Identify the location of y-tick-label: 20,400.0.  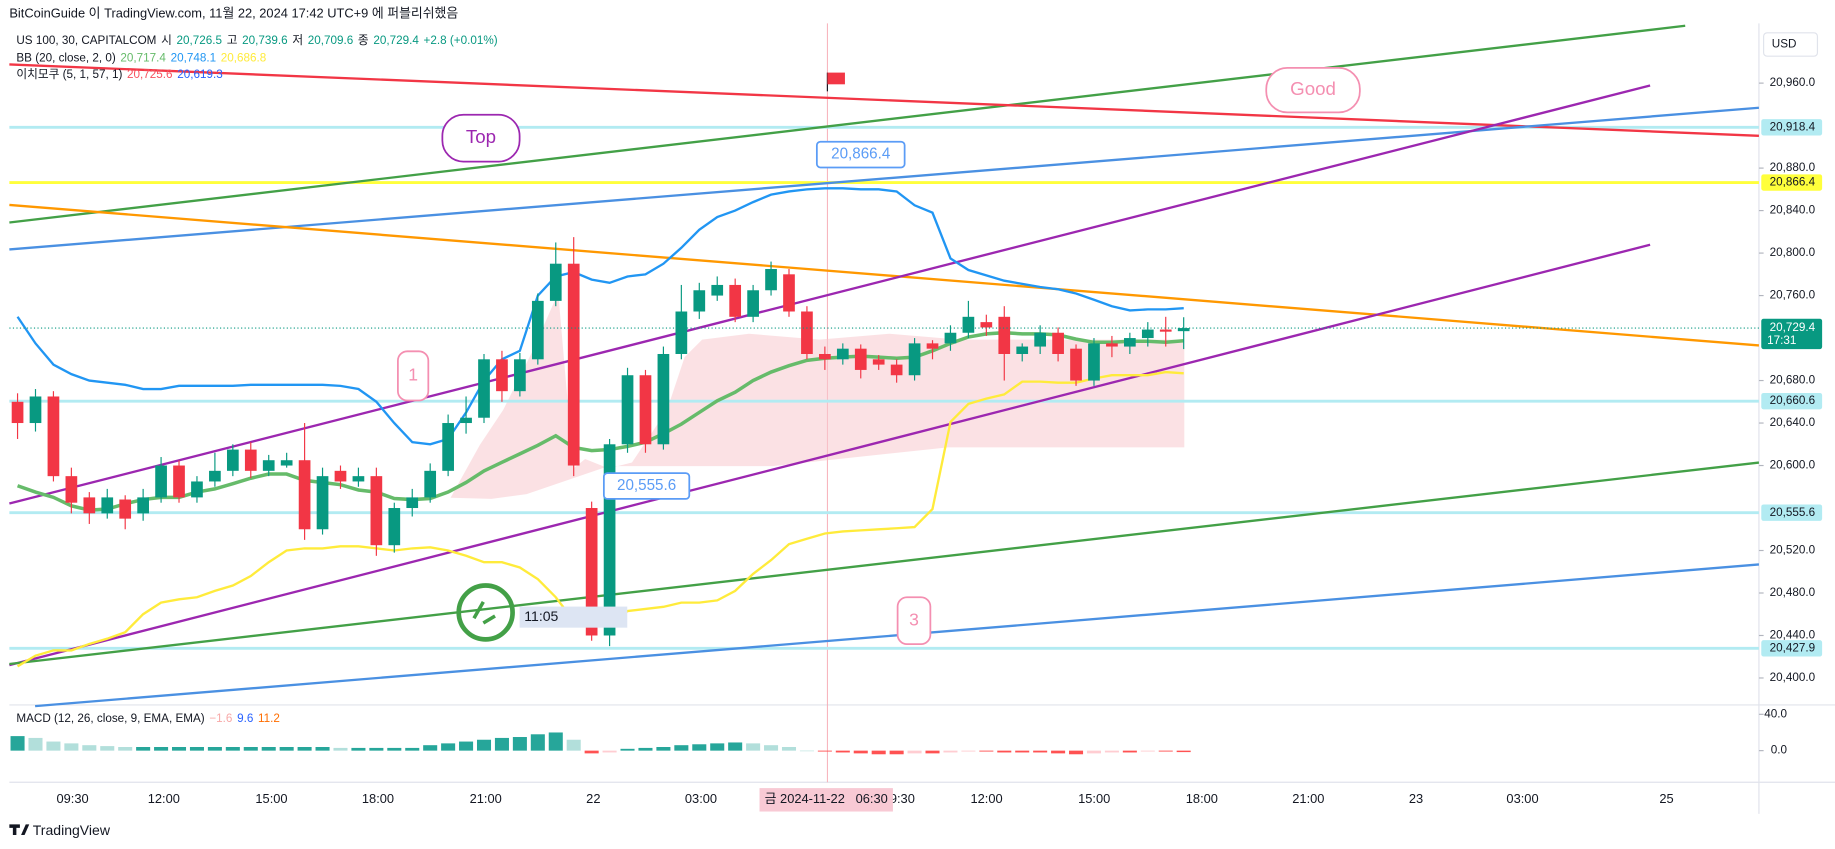
(1793, 677).